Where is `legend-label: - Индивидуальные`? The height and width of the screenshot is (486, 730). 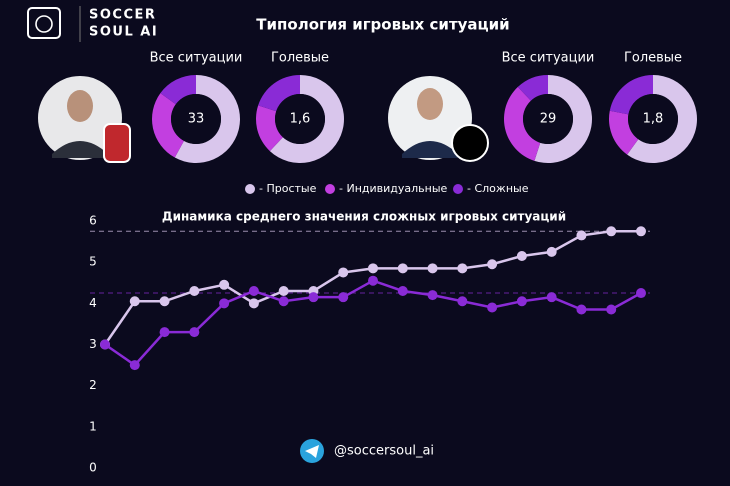 legend-label: - Индивидуальные is located at coordinates (393, 188).